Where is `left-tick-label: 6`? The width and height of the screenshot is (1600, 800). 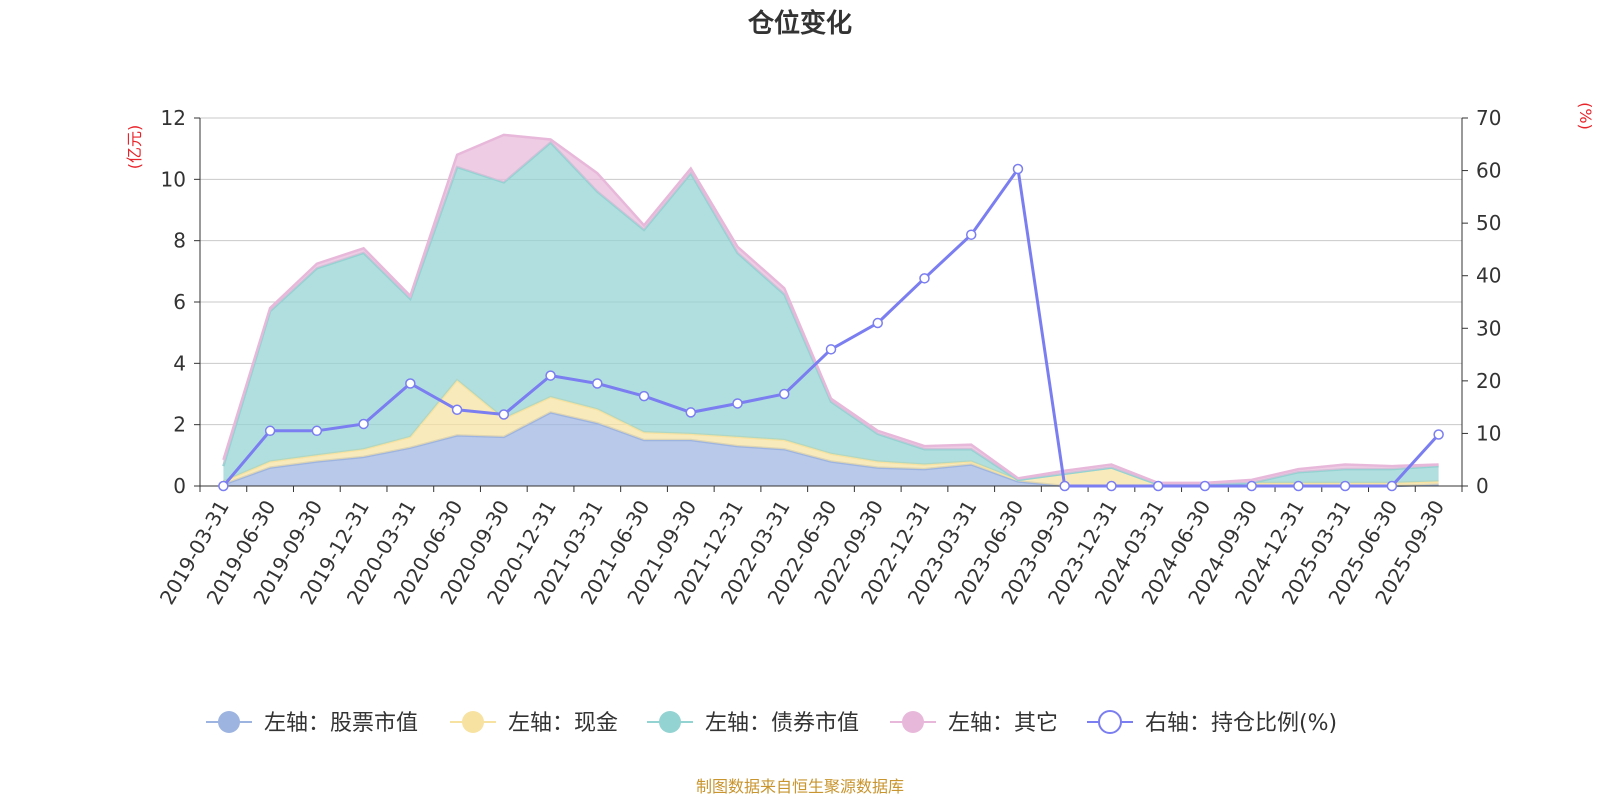 left-tick-label: 6 is located at coordinates (179, 302).